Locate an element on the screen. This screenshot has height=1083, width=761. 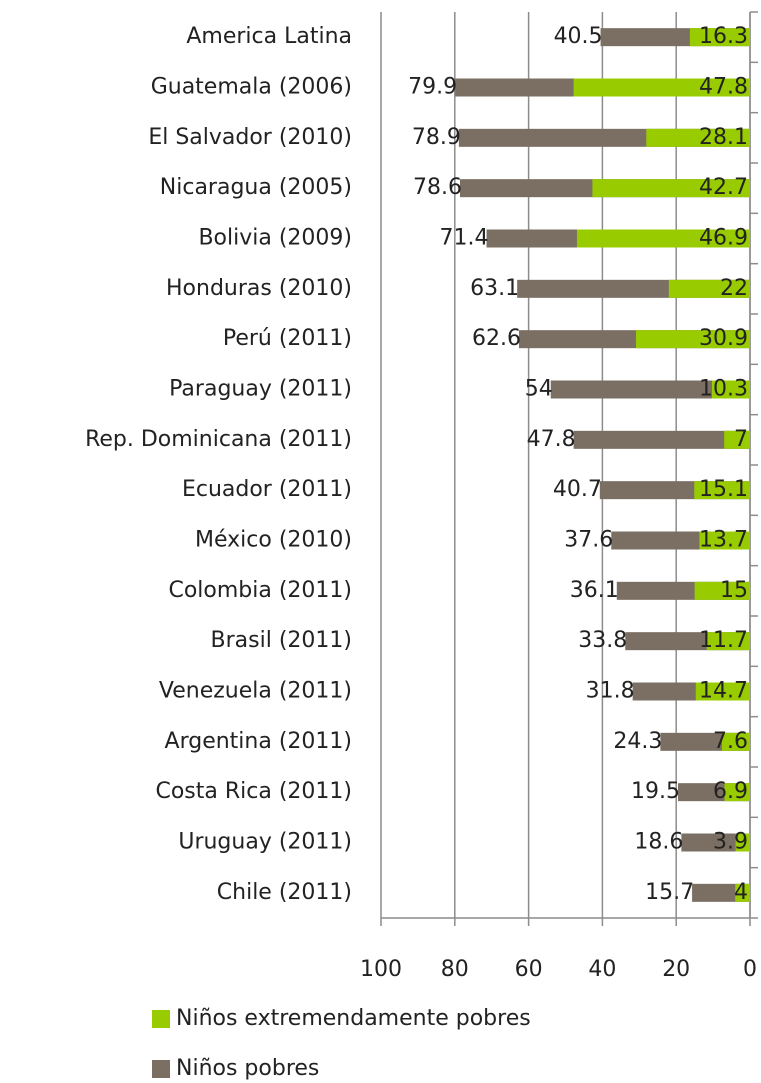
y-tick-label: Venezuela (2011) is located at coordinates (255, 691).